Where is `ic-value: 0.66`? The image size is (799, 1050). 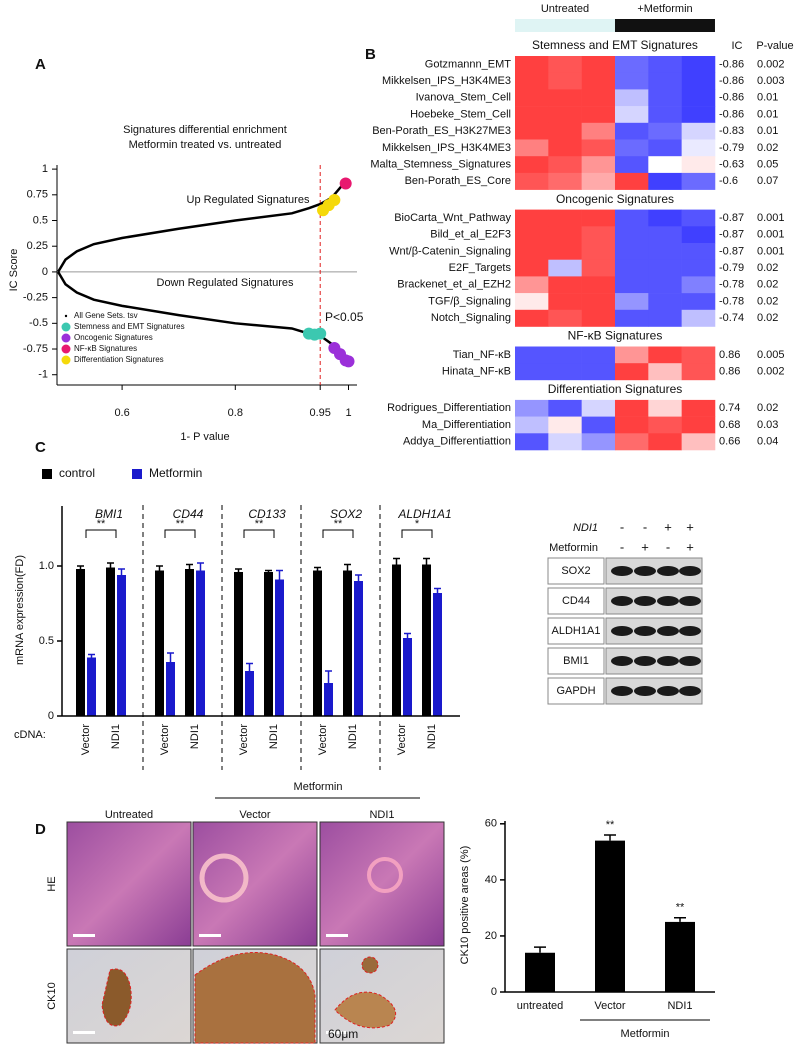 ic-value: 0.66 is located at coordinates (729, 442).